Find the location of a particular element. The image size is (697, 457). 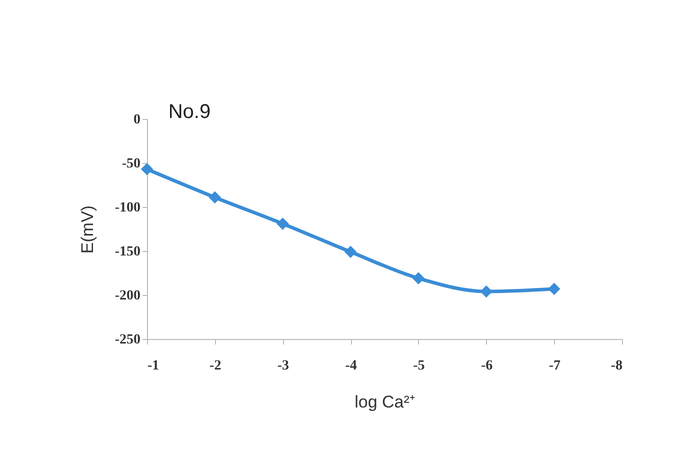

y-axis-title: E(mV) is located at coordinates (87, 229).